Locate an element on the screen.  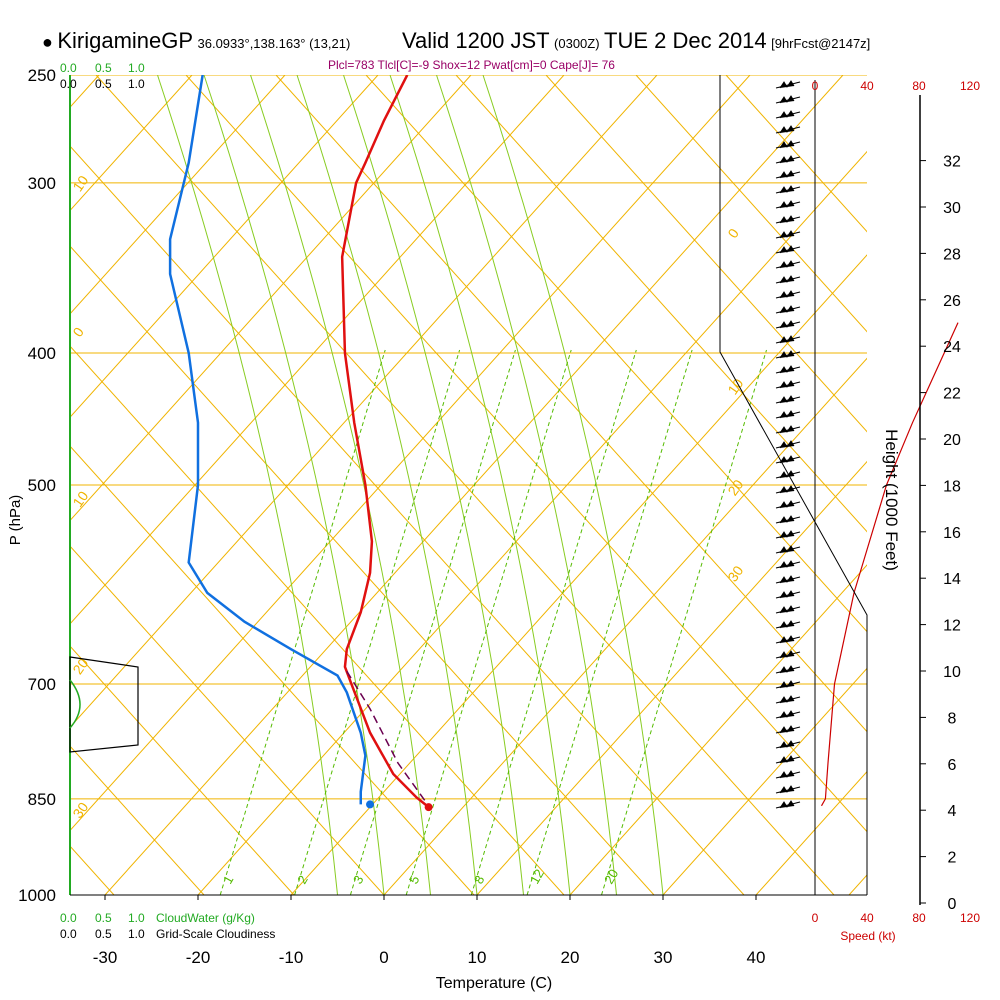
speed-tick-label-top: 40 is located at coordinates (867, 86).